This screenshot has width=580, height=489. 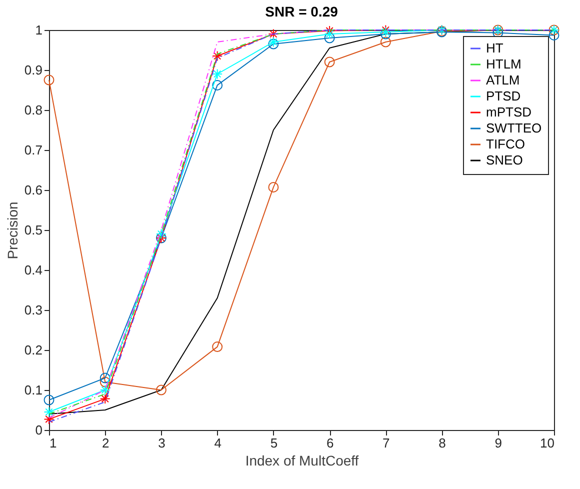 I want to click on legend-label: SWTTEO, so click(x=514, y=128).